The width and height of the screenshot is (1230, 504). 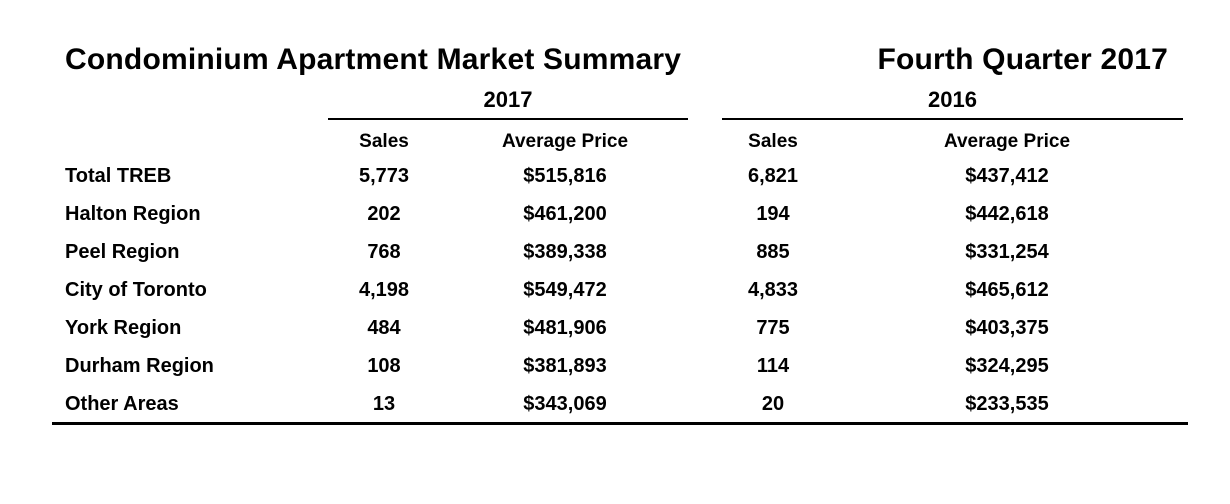 I want to click on column-header-sales-2016: Sales, so click(x=773, y=141).